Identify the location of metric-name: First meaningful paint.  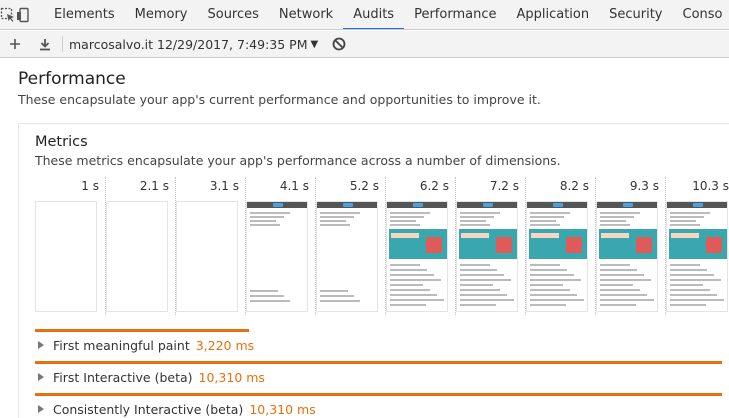
(121, 345).